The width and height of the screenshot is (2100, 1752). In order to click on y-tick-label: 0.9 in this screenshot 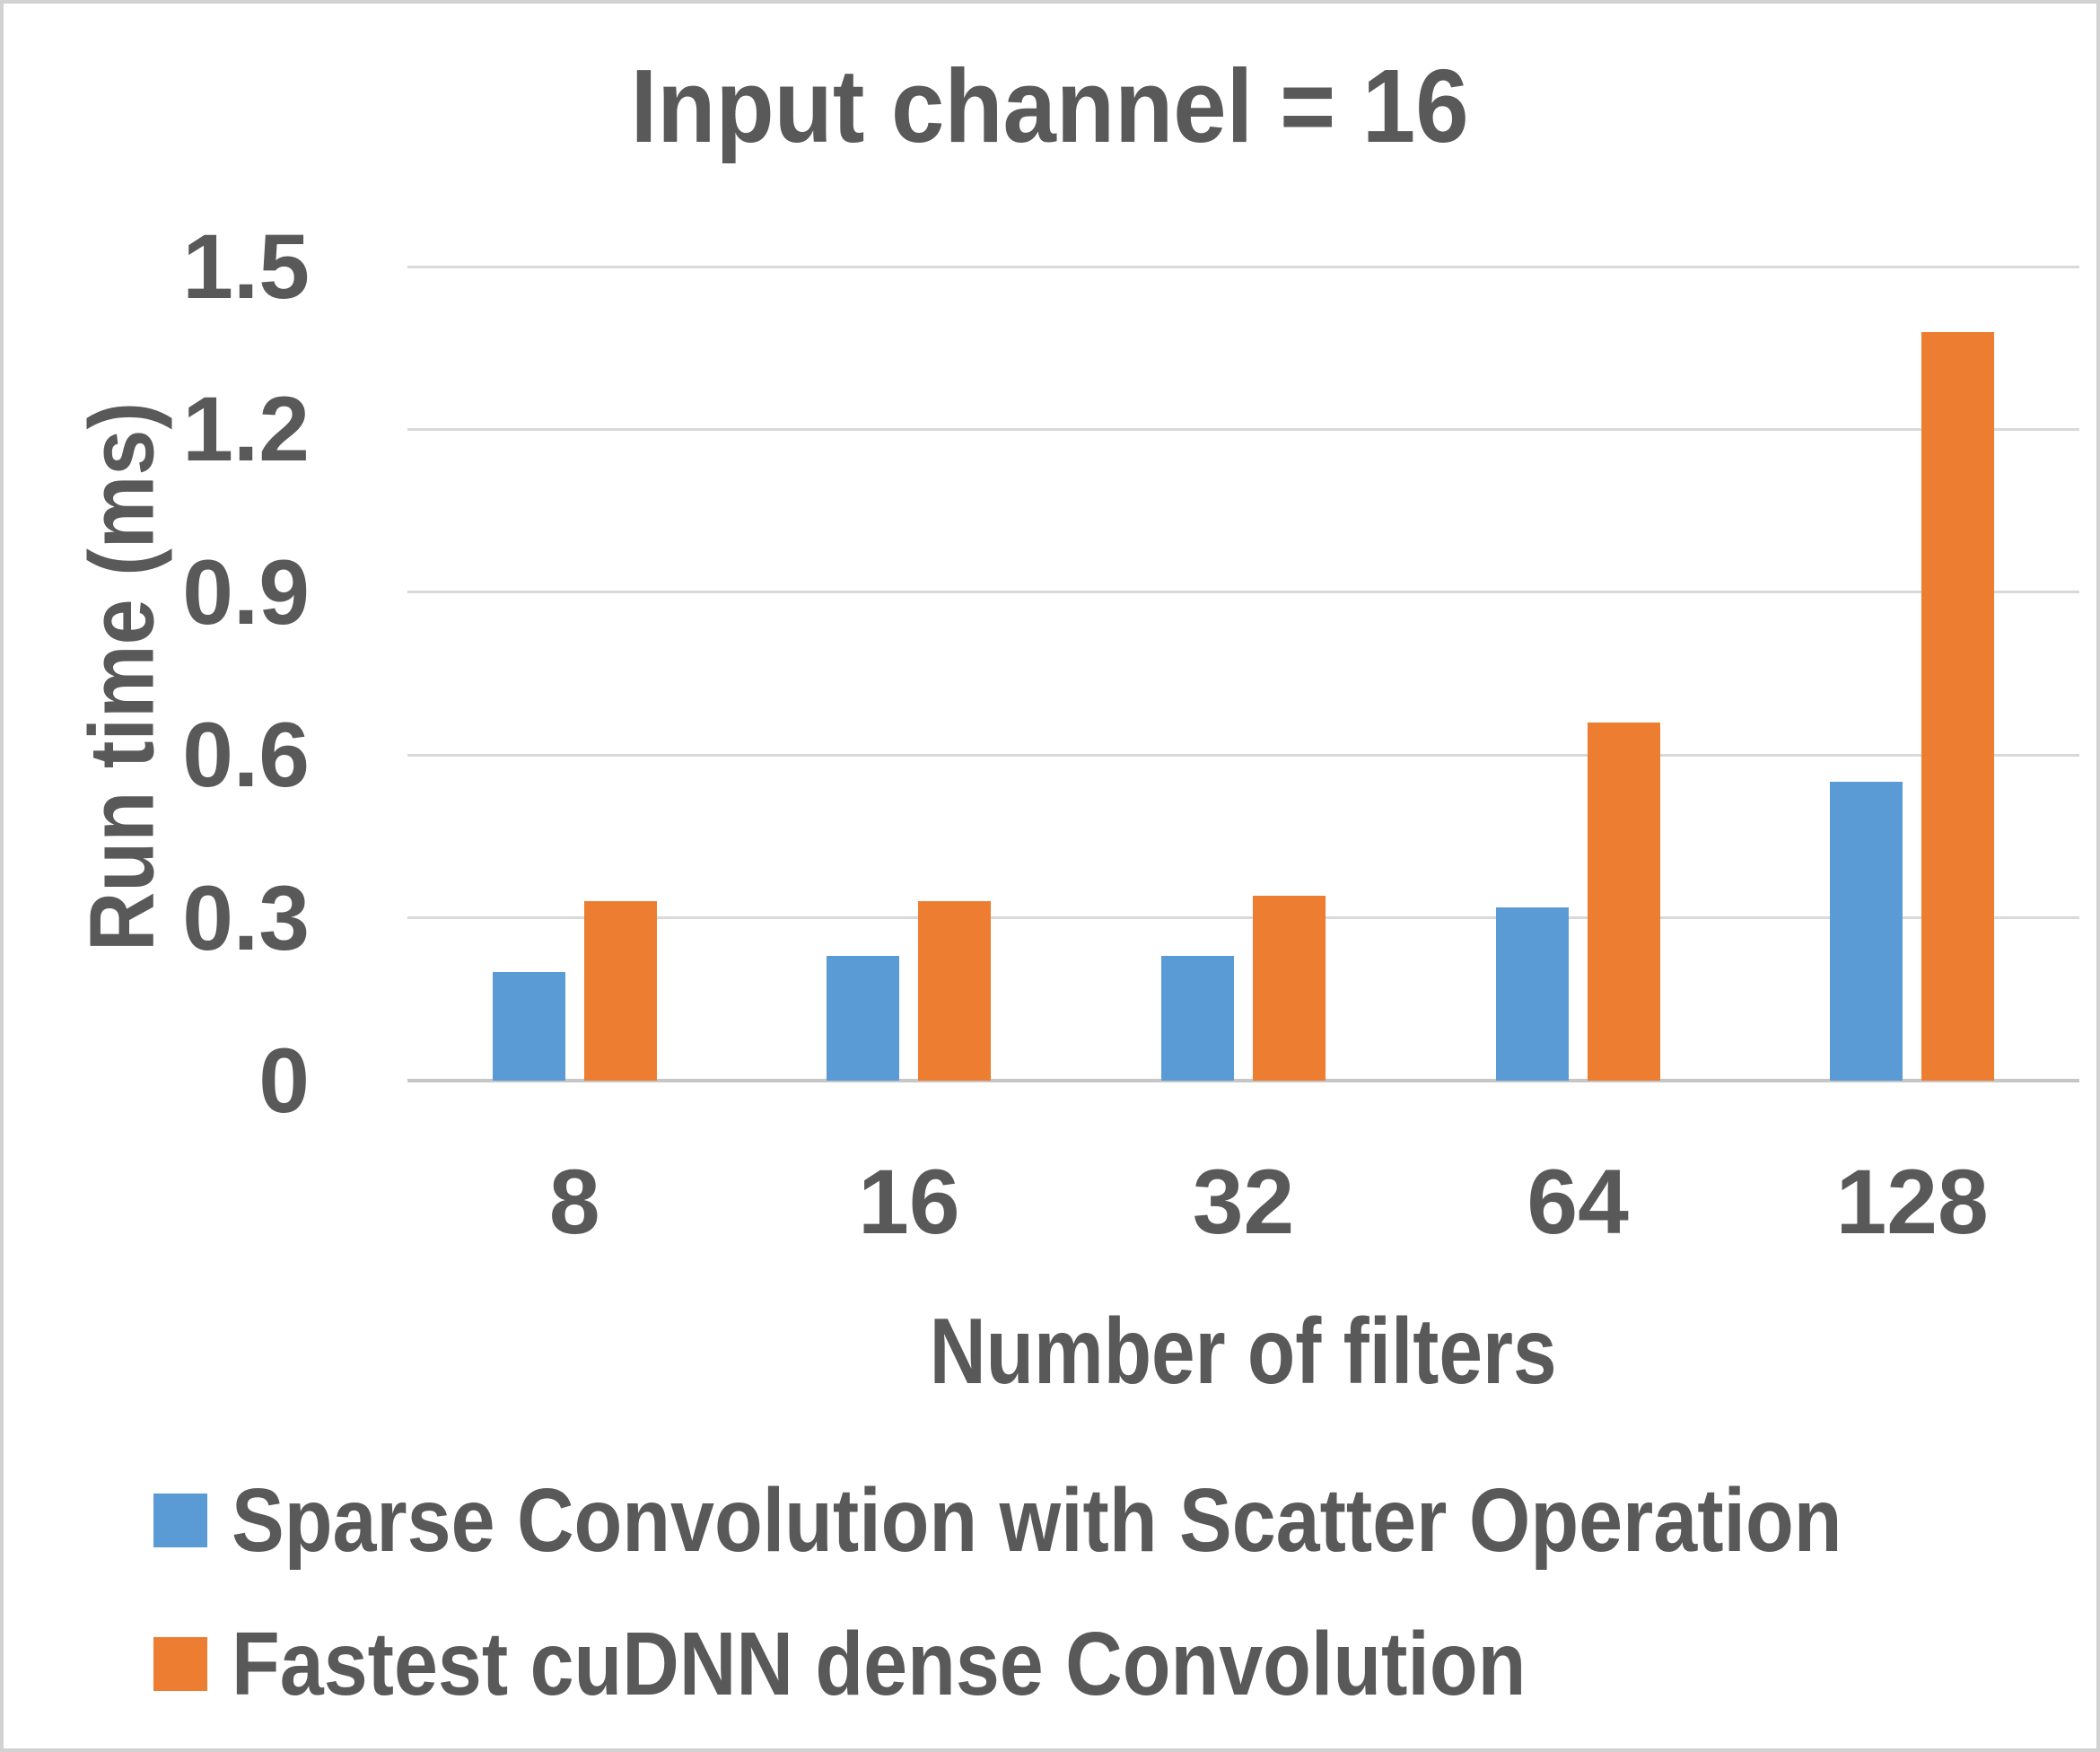, I will do `click(246, 592)`.